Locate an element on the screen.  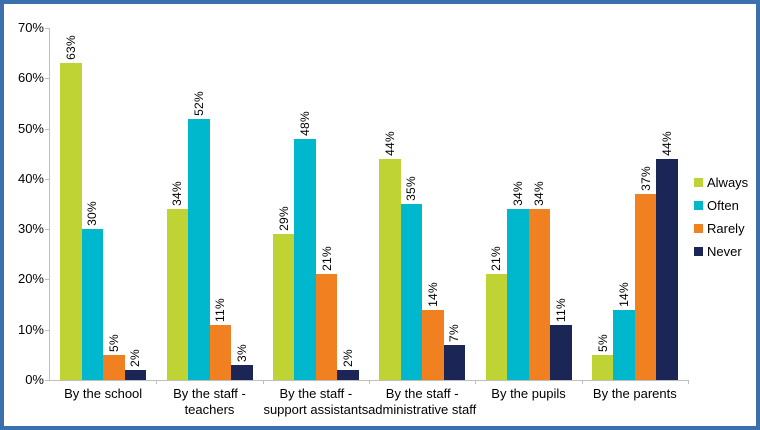
bar-label-always-4: 44% is located at coordinates (390, 143).